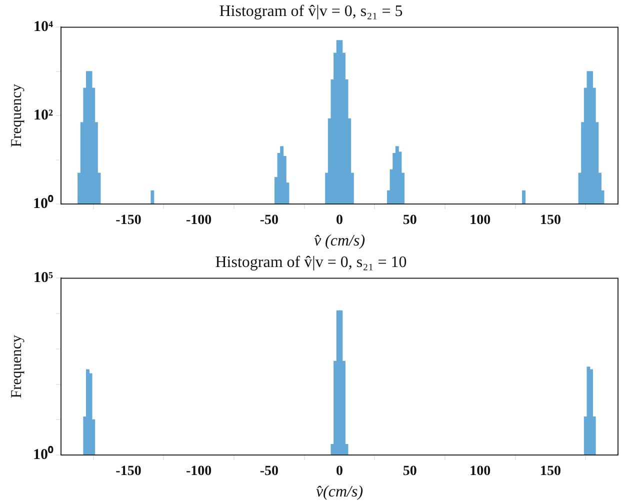 The height and width of the screenshot is (502, 626). I want to click on chart-title: Histogram of v̂|v = 0, s₂₁ = 5, so click(311, 11).